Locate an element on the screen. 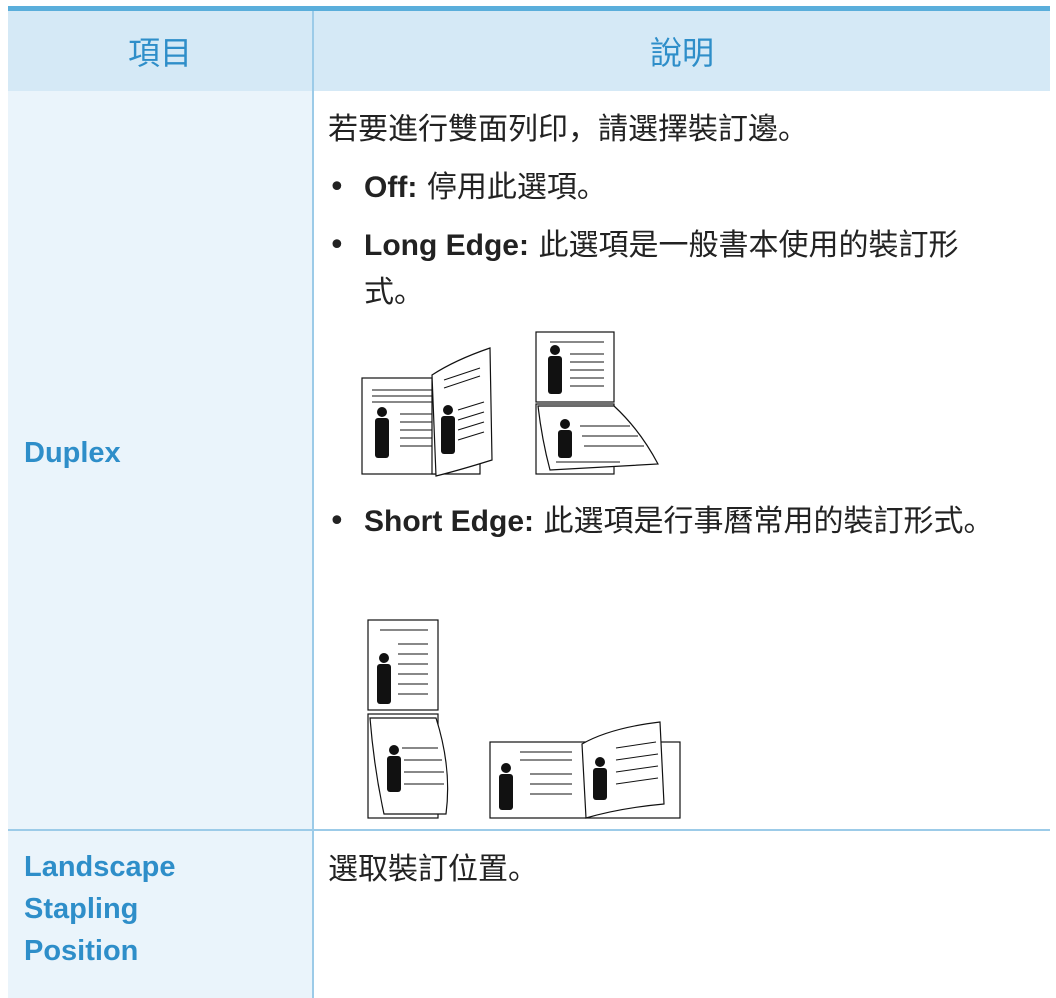 The height and width of the screenshot is (998, 1056). item-text: 此選項是一般書本使用的裝訂形式。 is located at coordinates (661, 269).